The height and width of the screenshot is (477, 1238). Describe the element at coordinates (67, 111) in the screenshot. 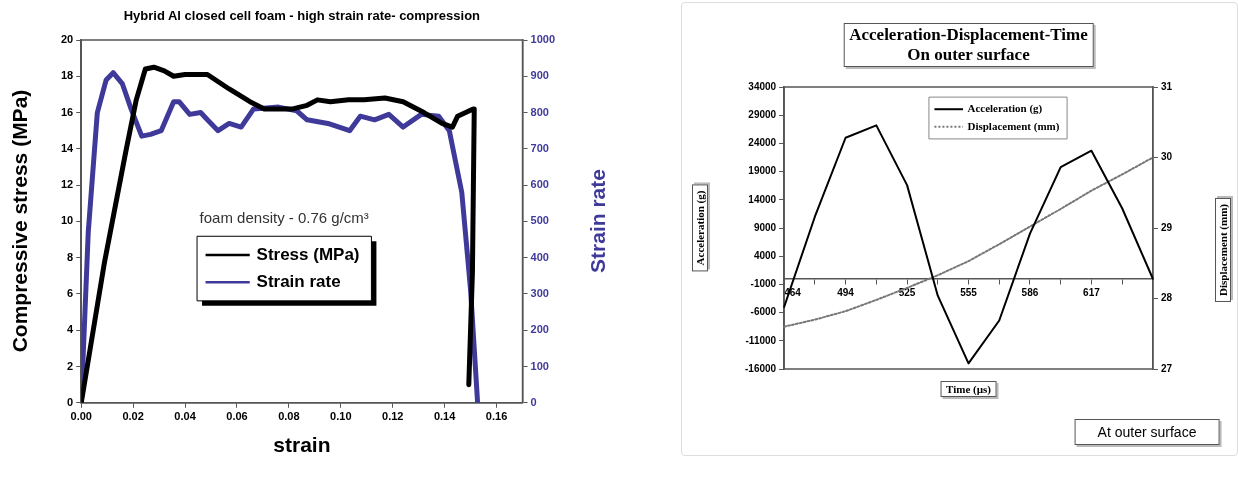

I see `y-tick-label: 16` at that location.